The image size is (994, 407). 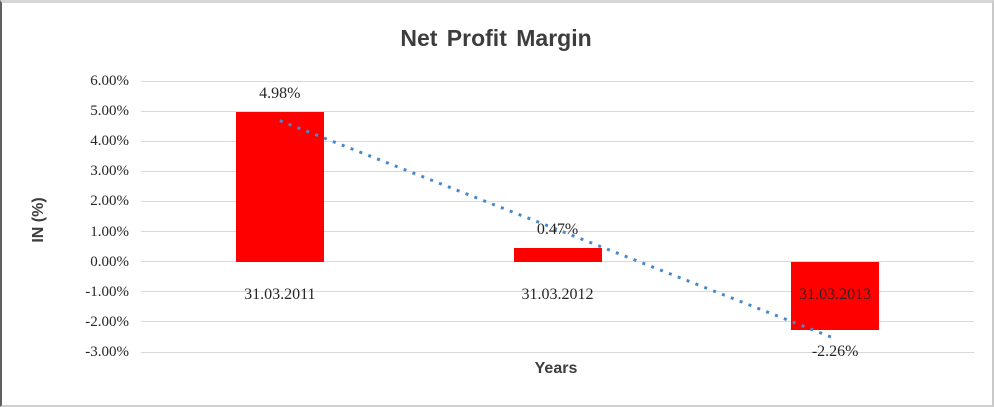 What do you see at coordinates (835, 351) in the screenshot?
I see `bar-data-label: -2.26%` at bounding box center [835, 351].